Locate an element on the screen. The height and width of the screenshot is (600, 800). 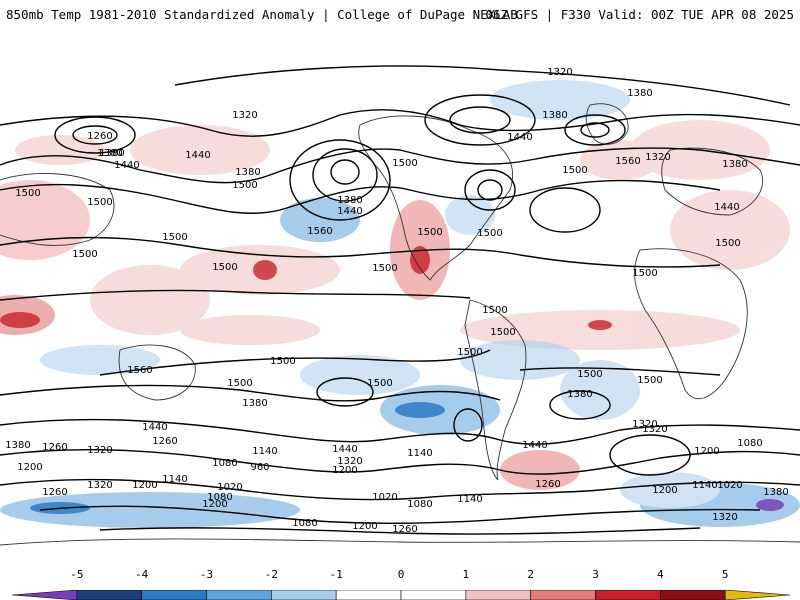
colorbar-tick-label: -5 is located at coordinates (77, 574).